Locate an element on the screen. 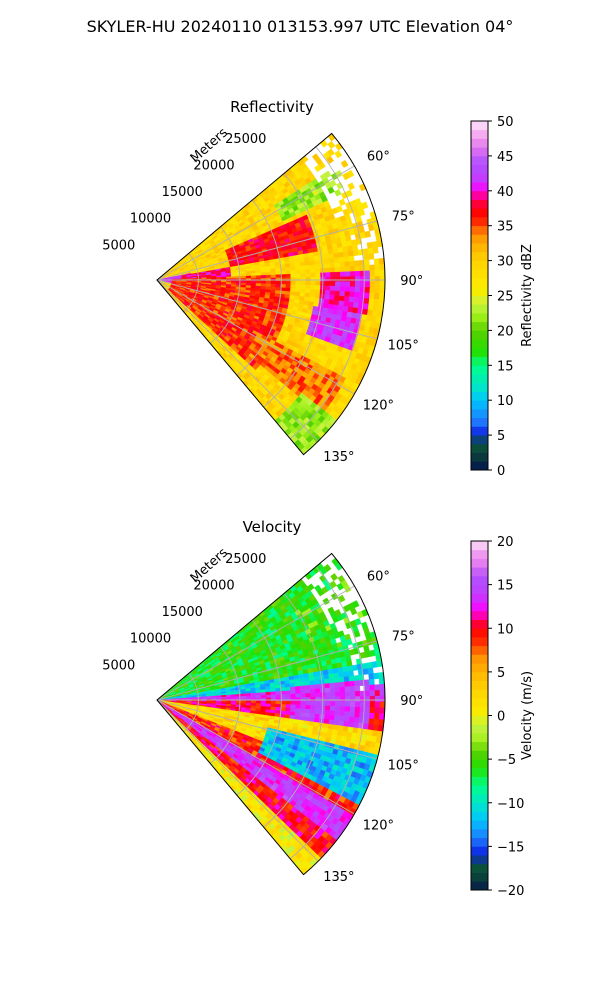  theta-tick-label: 135° is located at coordinates (338, 457).